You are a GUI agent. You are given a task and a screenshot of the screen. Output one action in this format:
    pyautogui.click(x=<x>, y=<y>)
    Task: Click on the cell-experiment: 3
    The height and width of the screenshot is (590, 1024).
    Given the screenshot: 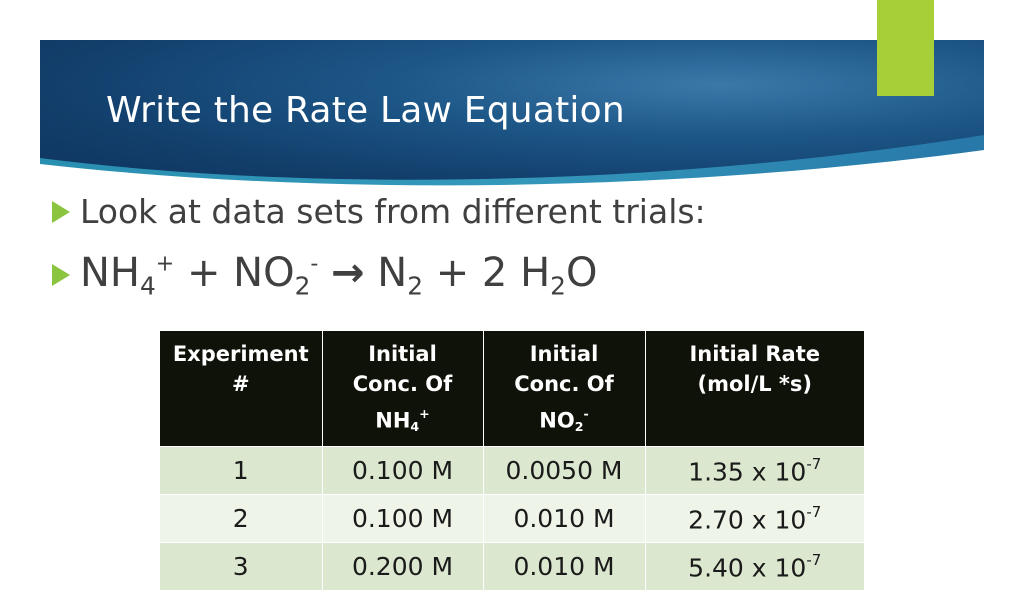 What is the action you would take?
    pyautogui.click(x=241, y=566)
    